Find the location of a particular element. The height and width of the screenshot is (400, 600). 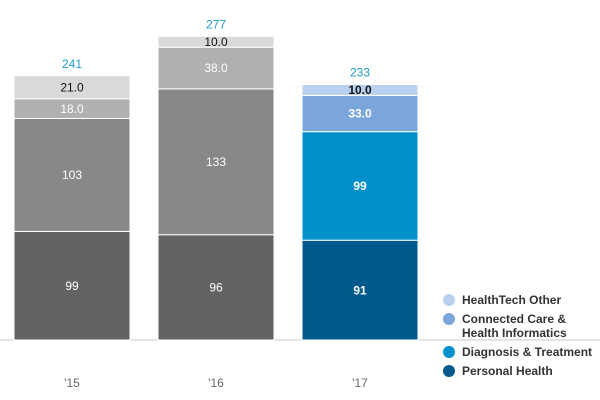

value-label: 33.0 is located at coordinates (360, 114).